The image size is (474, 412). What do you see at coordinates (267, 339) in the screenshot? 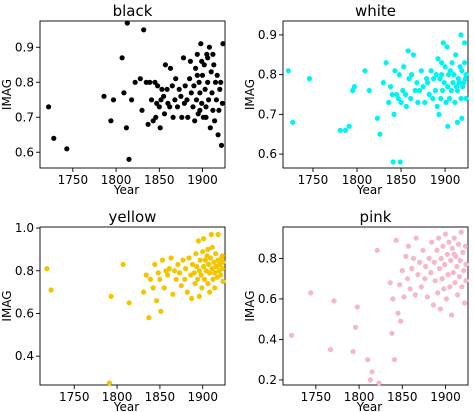
I see `y-tick-label: 0.4` at bounding box center [267, 339].